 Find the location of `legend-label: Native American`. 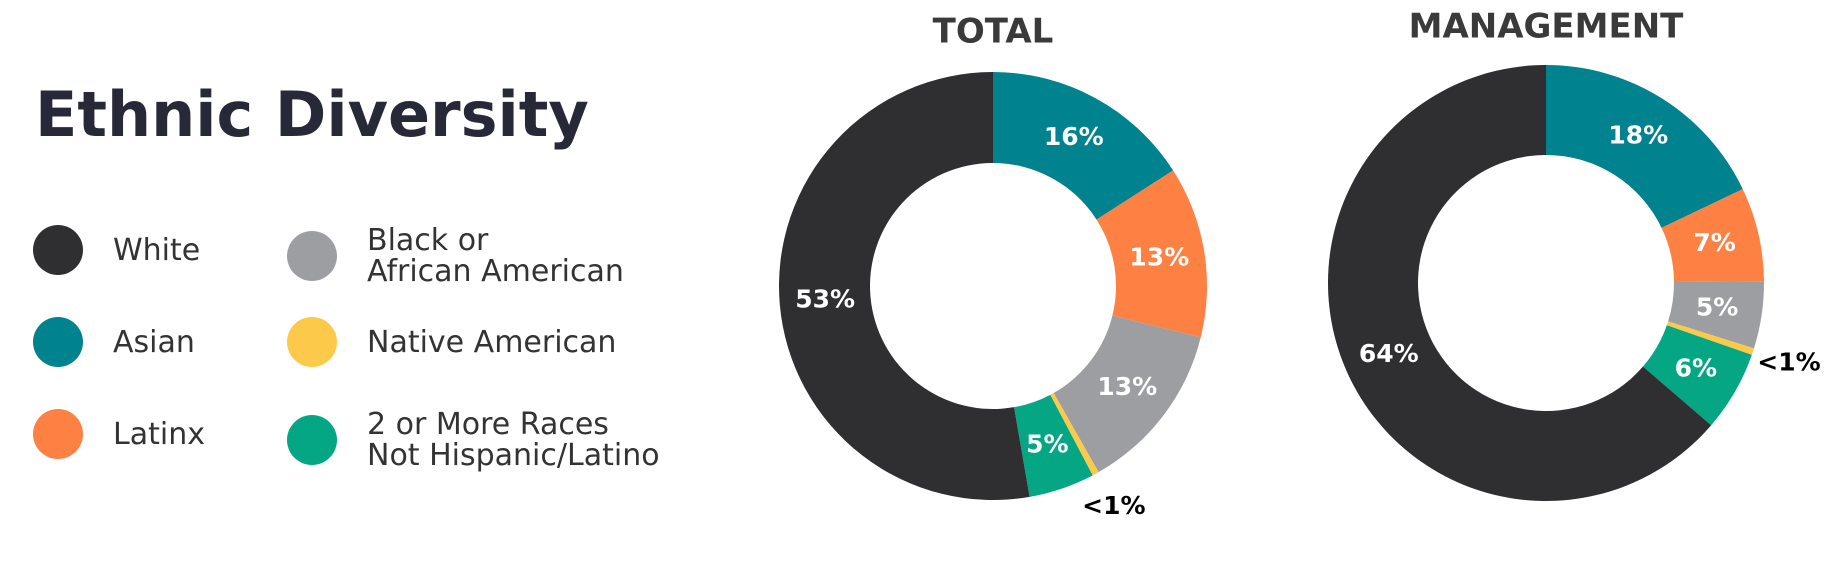

legend-label: Native American is located at coordinates (492, 342).